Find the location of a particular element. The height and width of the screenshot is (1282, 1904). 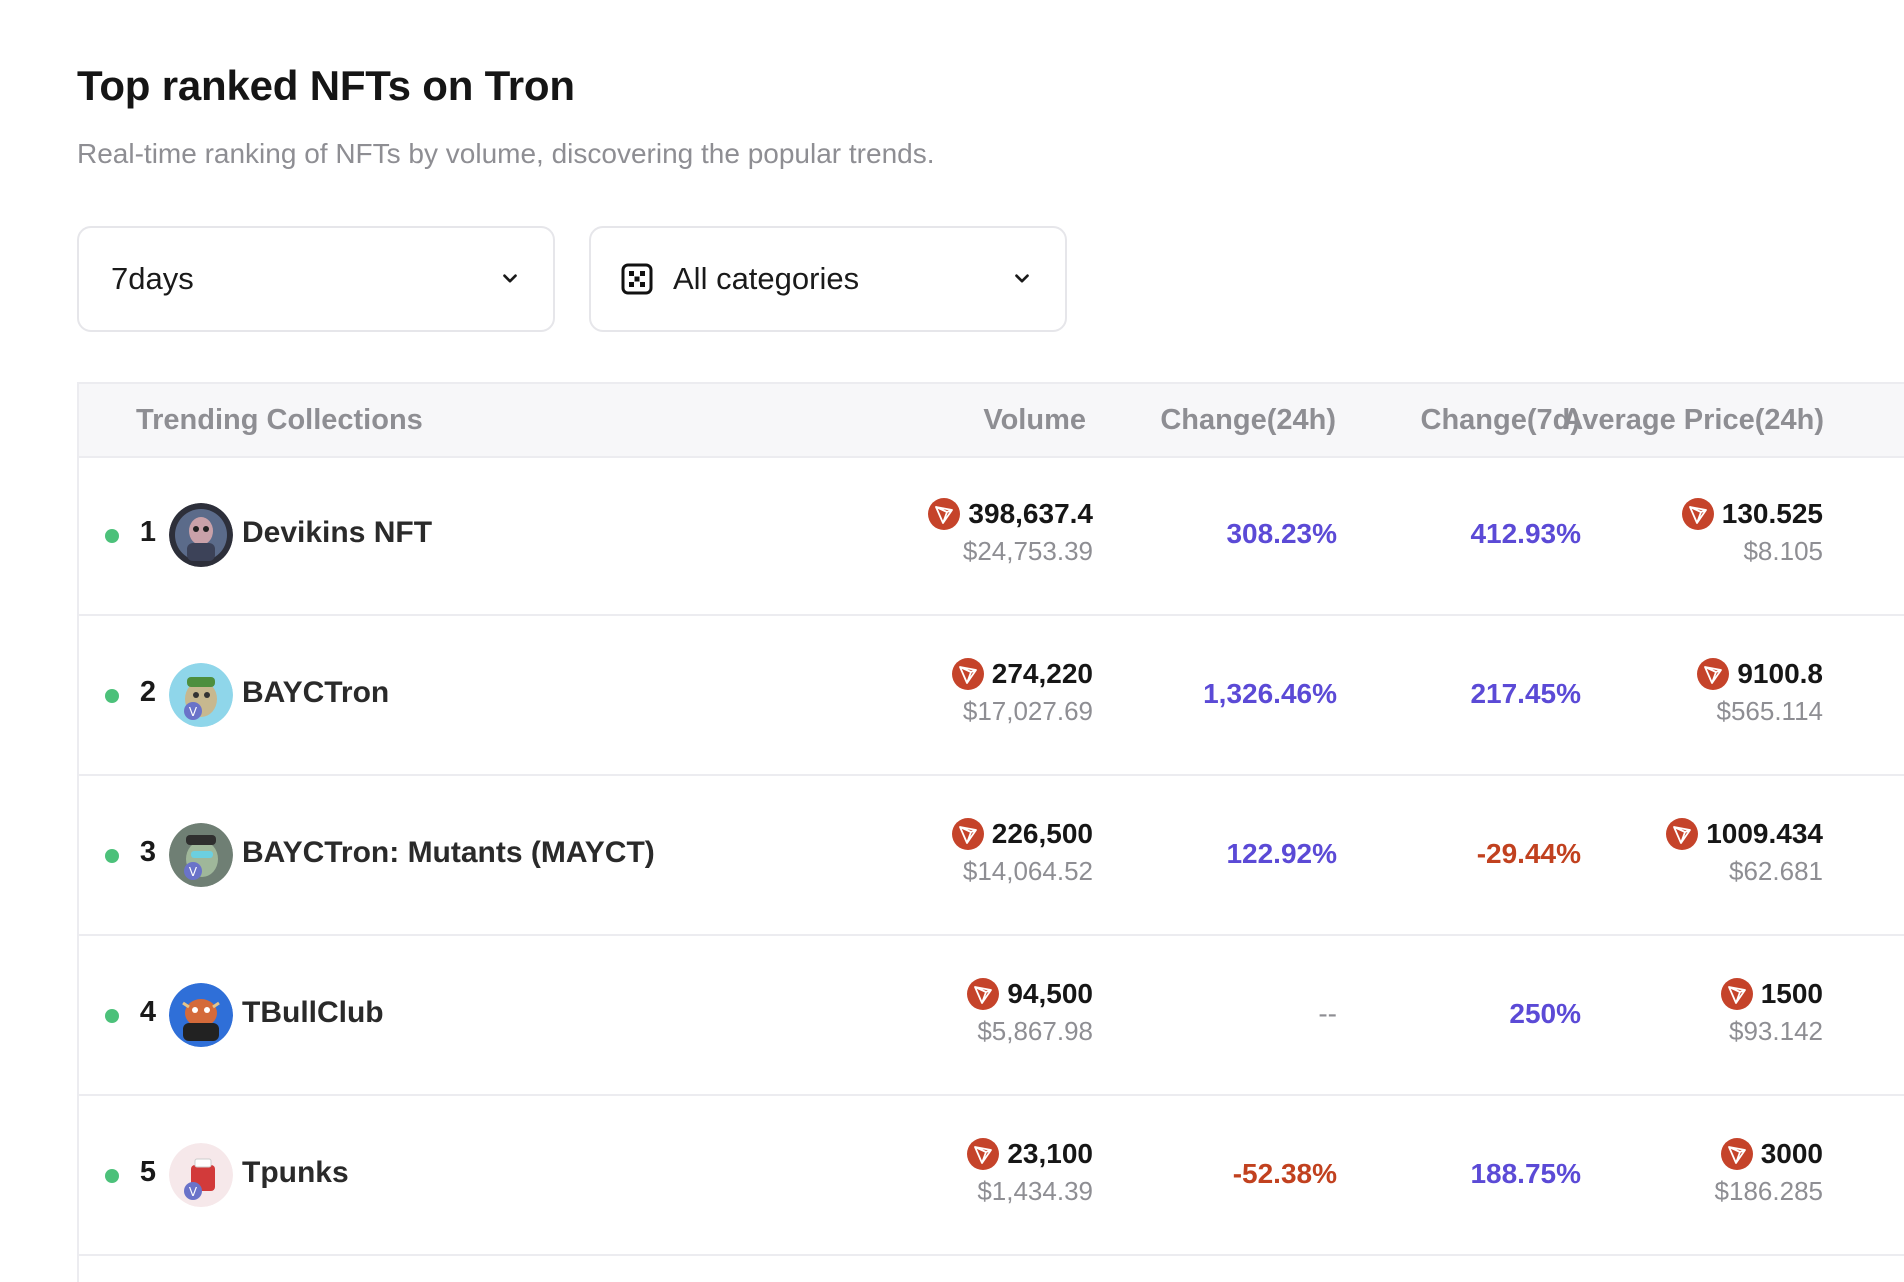

average-price-usd: $93.142 is located at coordinates (1776, 1031).